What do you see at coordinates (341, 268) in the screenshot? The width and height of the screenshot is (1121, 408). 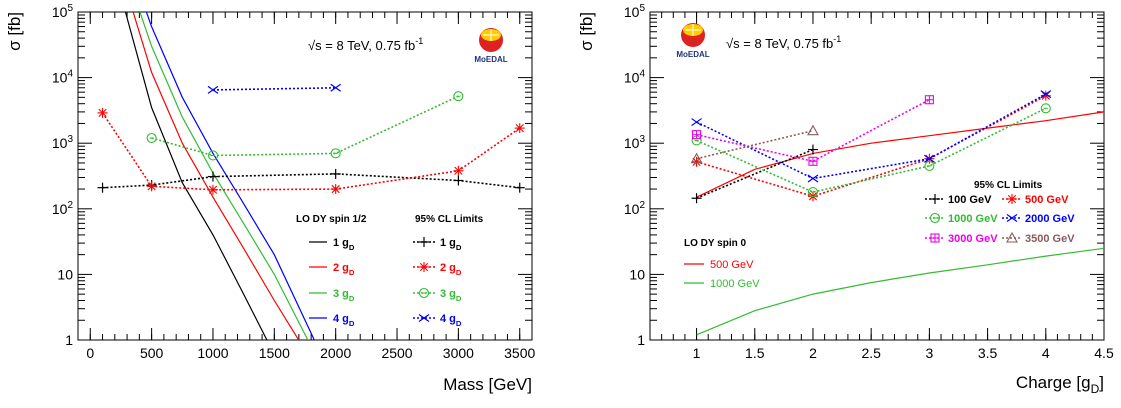 I see `legend-model-label-2-main: 2 g` at bounding box center [341, 268].